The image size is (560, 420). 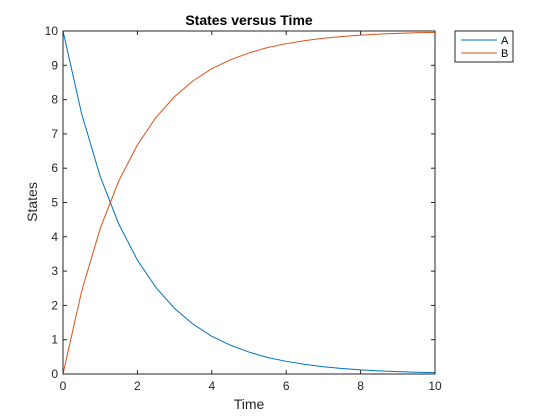 I want to click on y-tick-label: 7, so click(x=54, y=134).